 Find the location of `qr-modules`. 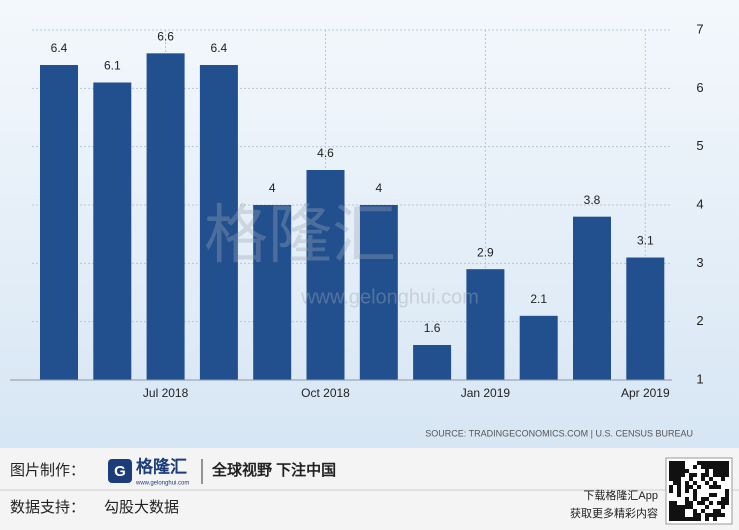

qr-modules is located at coordinates (699, 491).